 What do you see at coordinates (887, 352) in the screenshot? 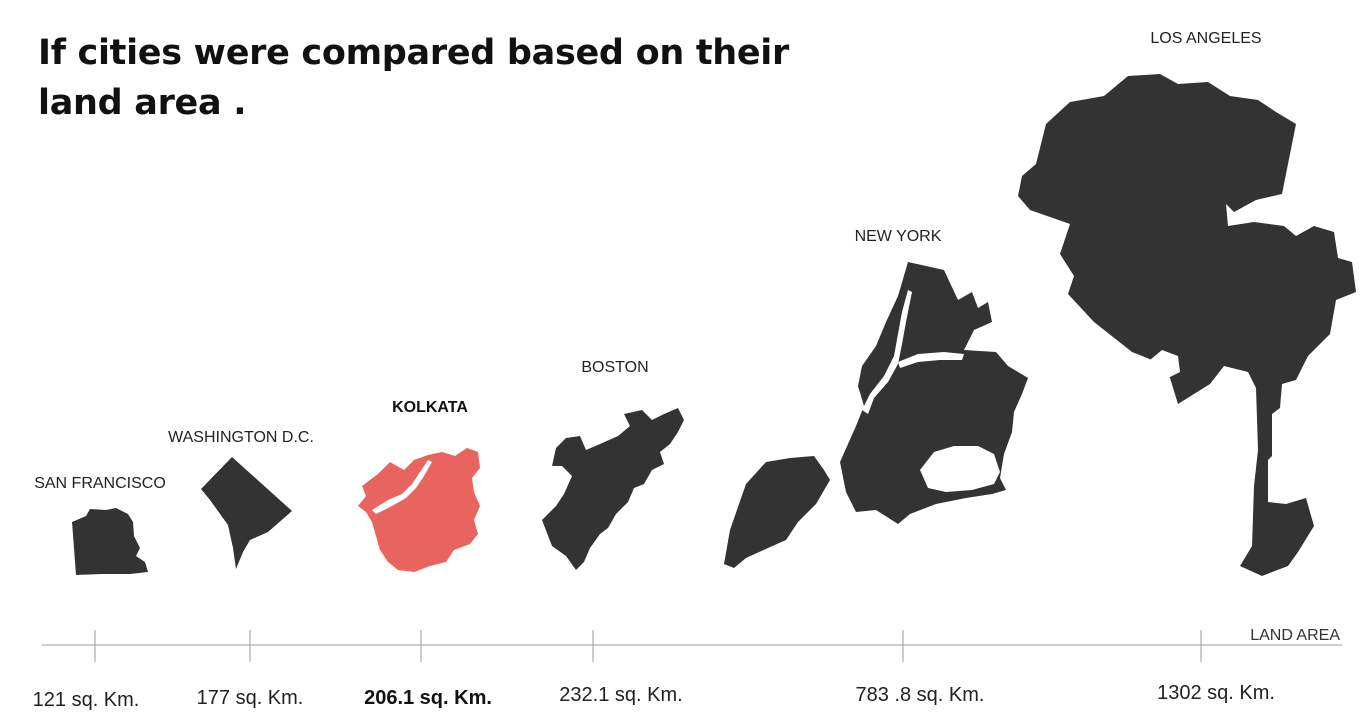
I see `new-york-east-river` at bounding box center [887, 352].